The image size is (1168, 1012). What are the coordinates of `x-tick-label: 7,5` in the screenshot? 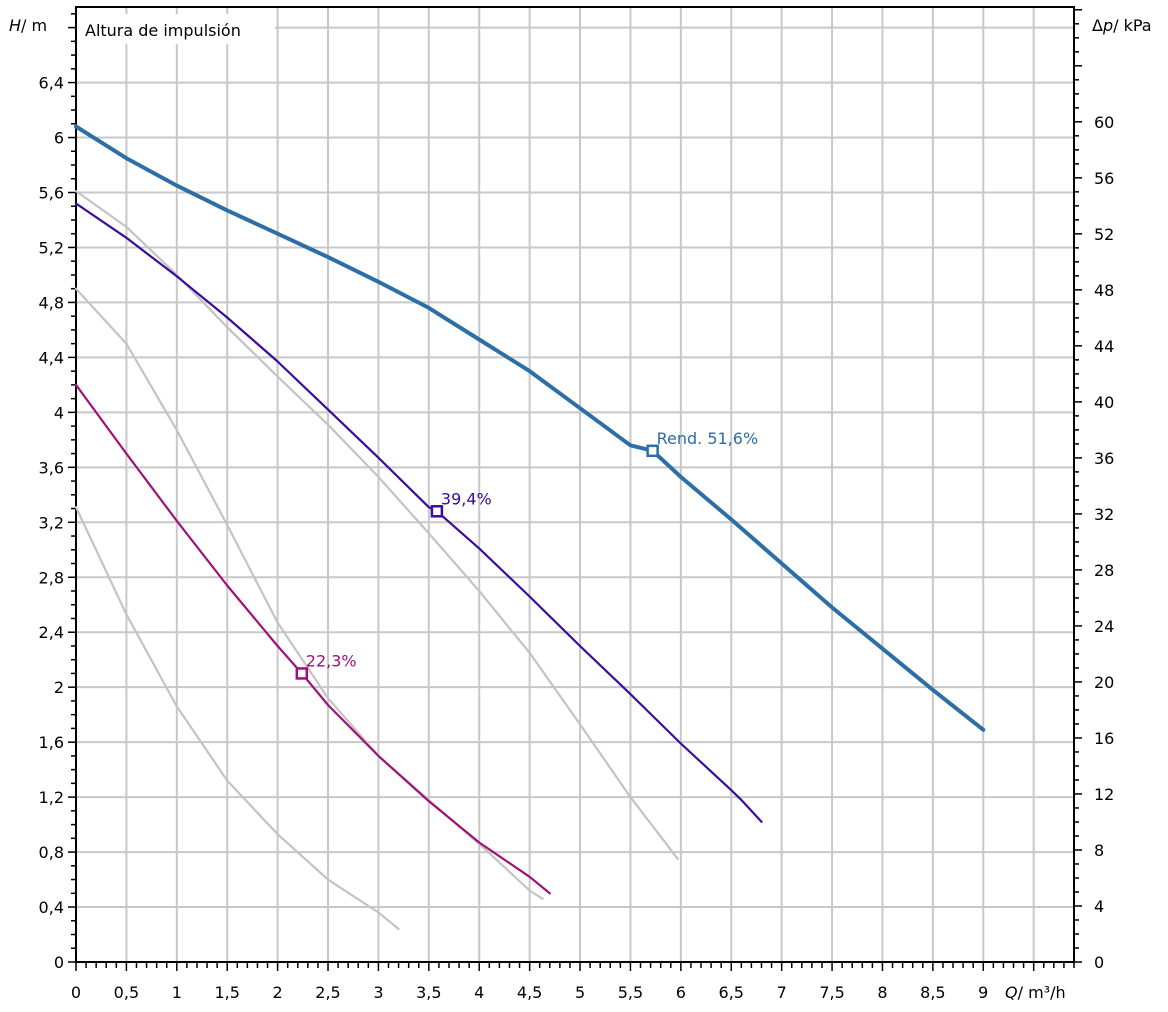 It's located at (831, 992).